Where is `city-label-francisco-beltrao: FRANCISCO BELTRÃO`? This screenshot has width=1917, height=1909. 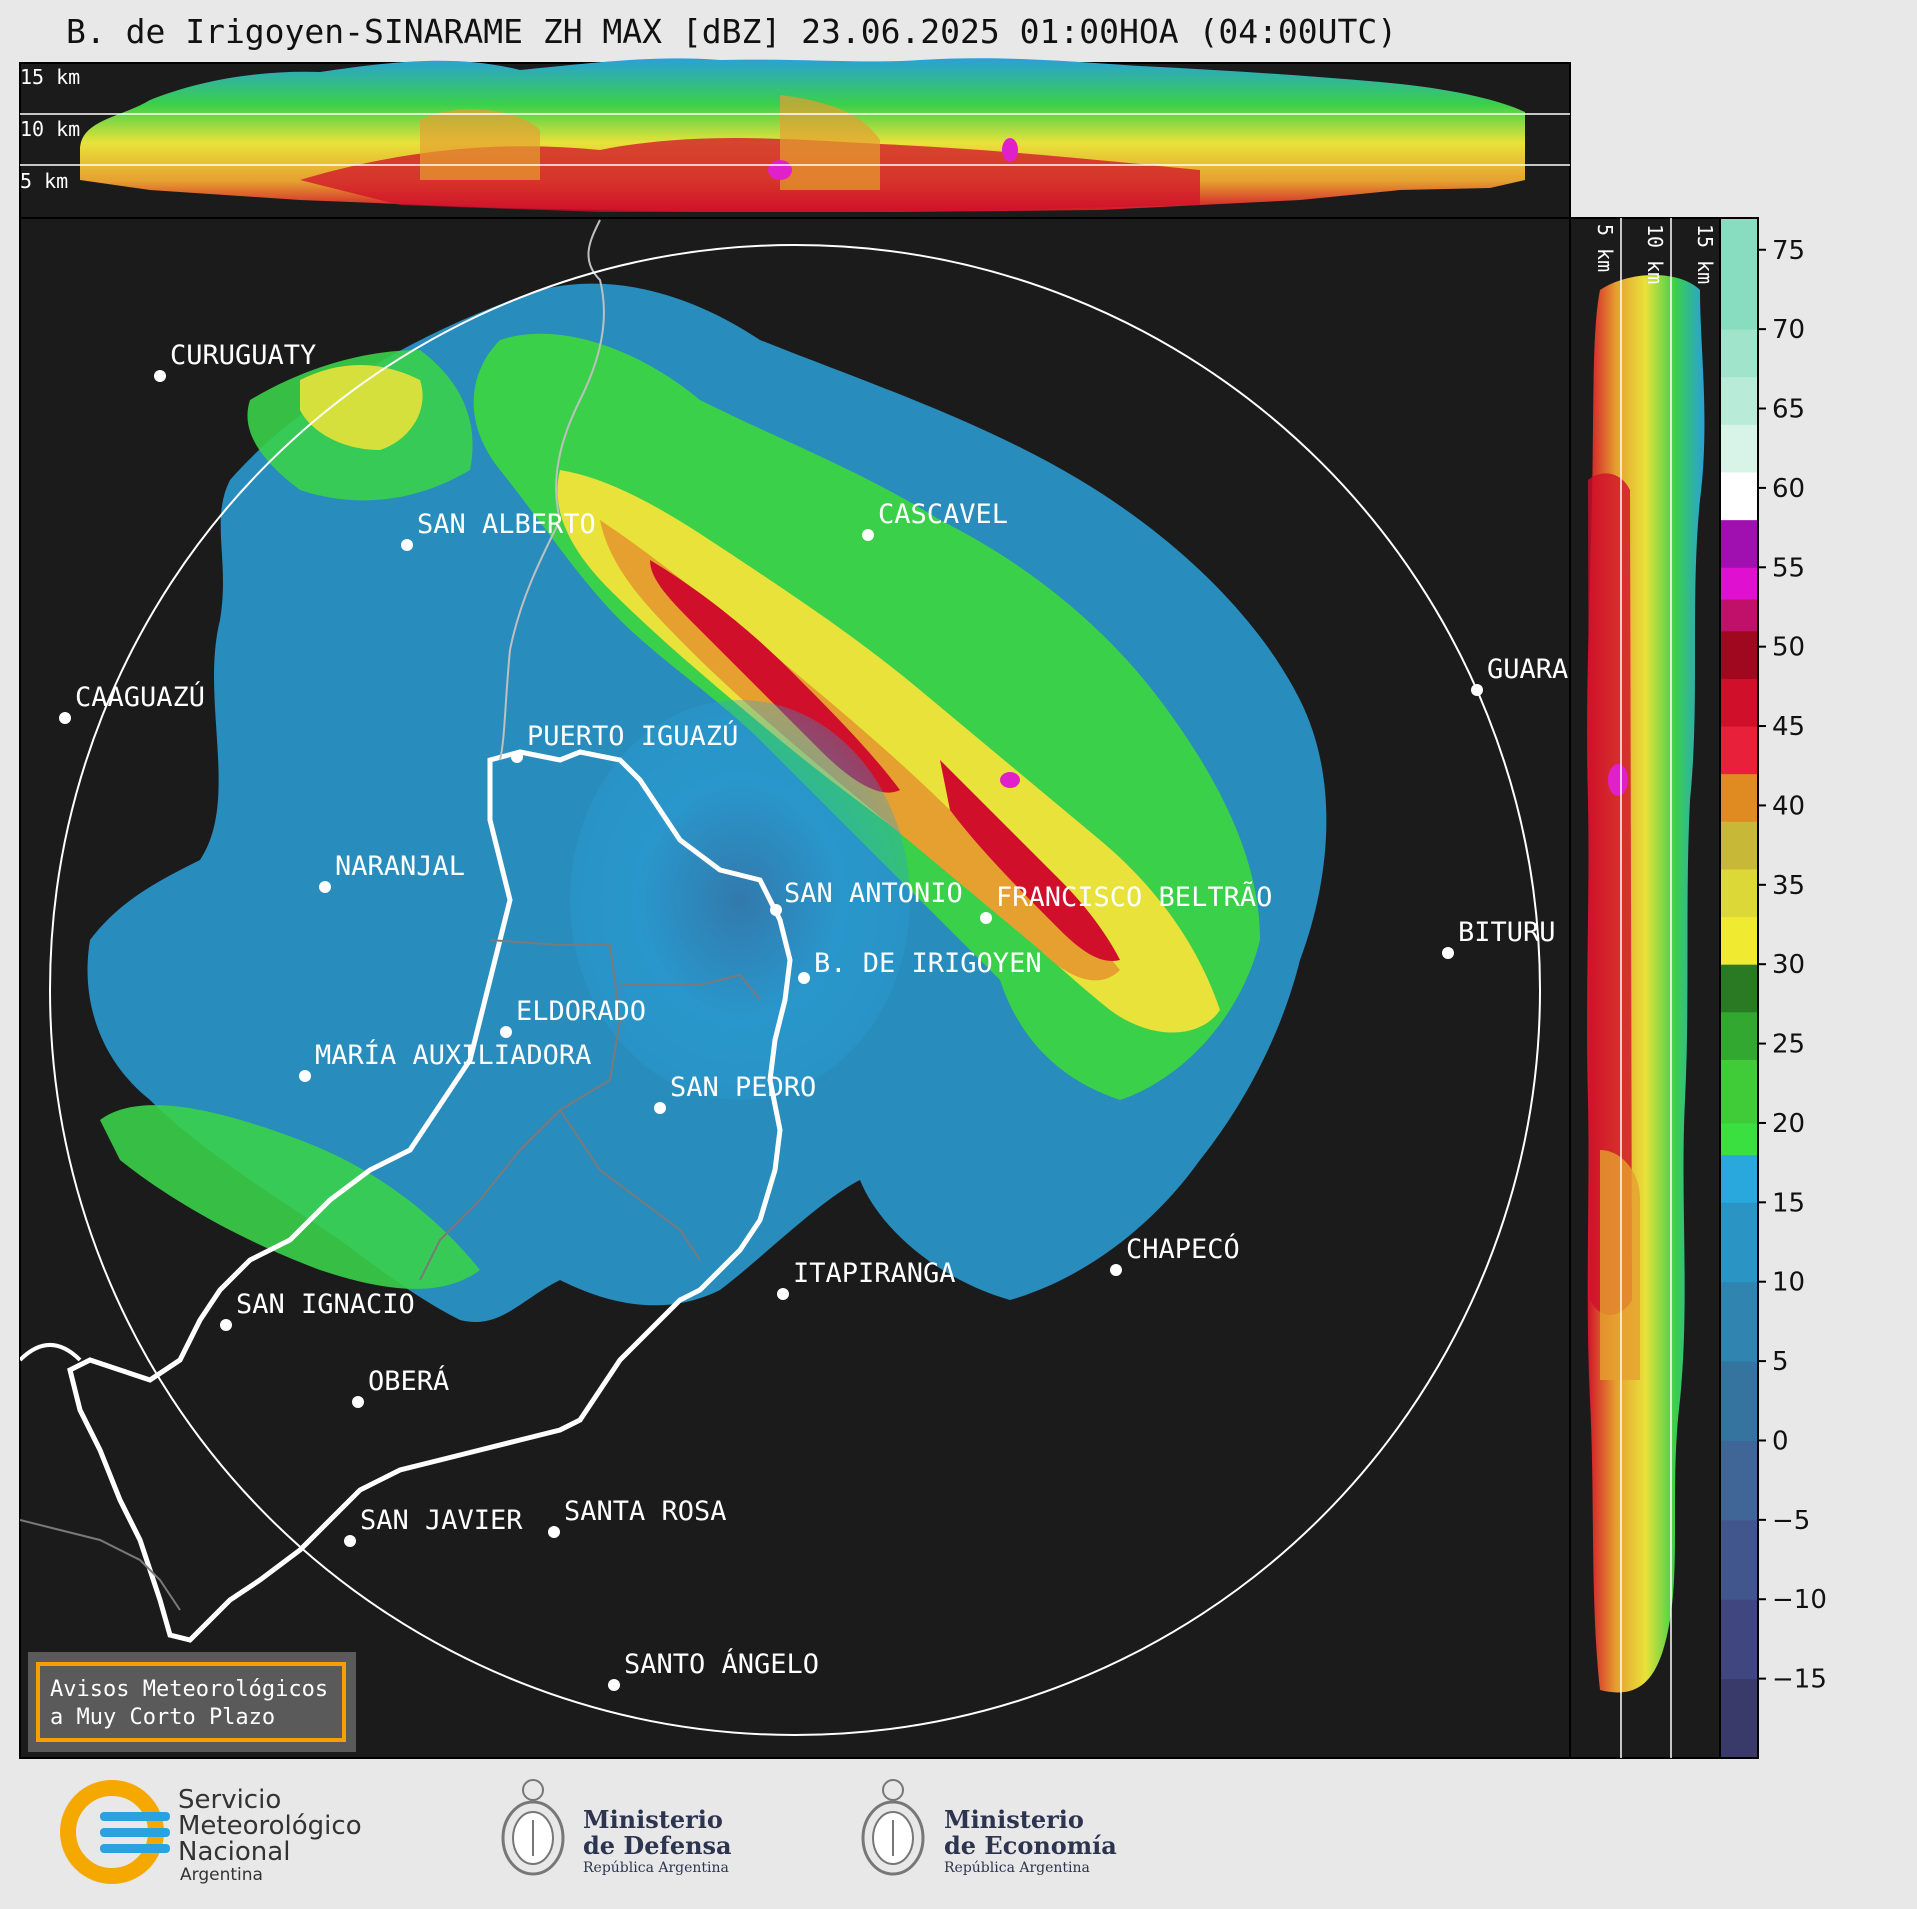 city-label-francisco-beltrao: FRANCISCO BELTRÃO is located at coordinates (1134, 897).